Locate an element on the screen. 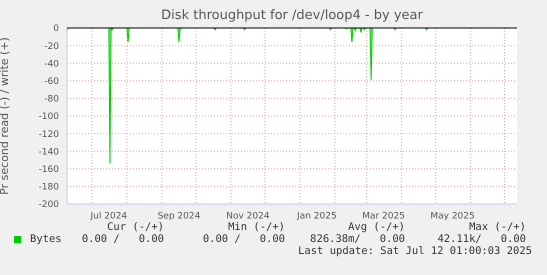 The image size is (547, 275). y-tick-label: -200 is located at coordinates (49, 205).